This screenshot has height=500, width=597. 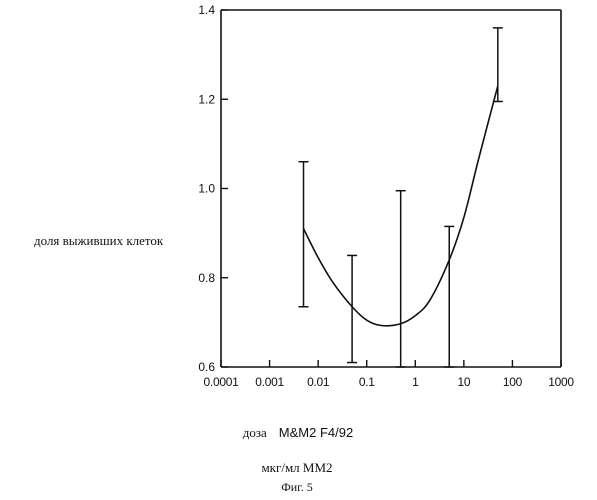 I want to click on x-axis-ticks: 0.0001 0.001 0.01 0.1 1 10 100 1000, so click(x=389, y=374).